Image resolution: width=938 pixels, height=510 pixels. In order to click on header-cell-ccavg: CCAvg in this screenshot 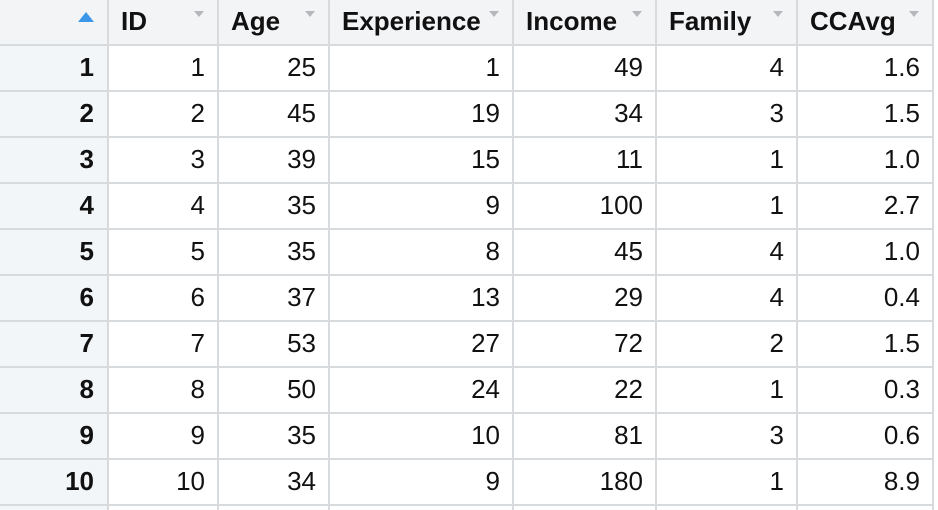, I will do `click(866, 23)`.